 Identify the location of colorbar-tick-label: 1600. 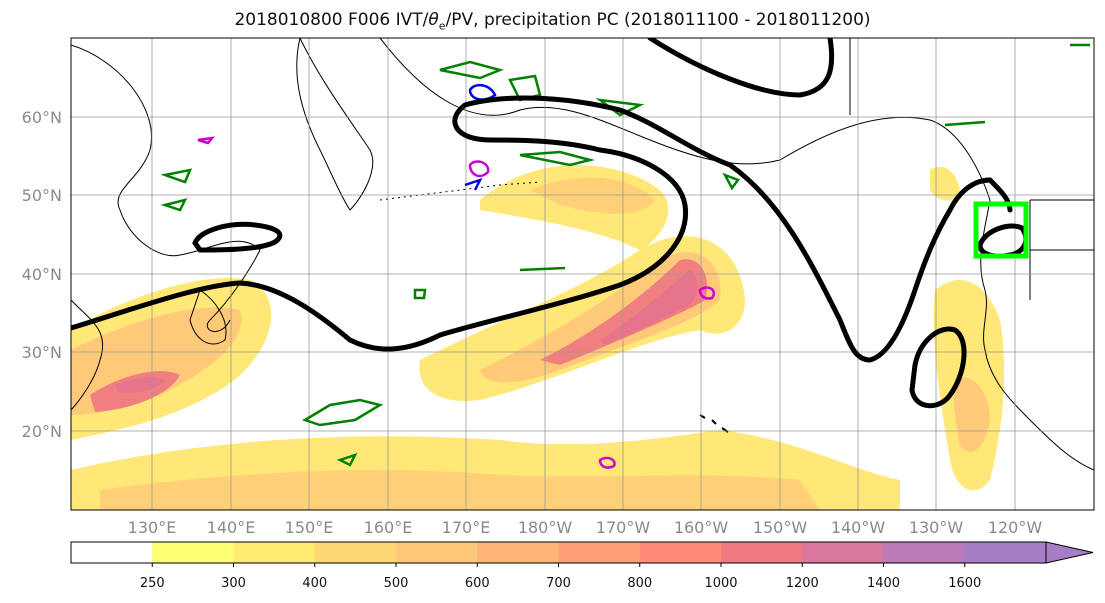
(965, 583).